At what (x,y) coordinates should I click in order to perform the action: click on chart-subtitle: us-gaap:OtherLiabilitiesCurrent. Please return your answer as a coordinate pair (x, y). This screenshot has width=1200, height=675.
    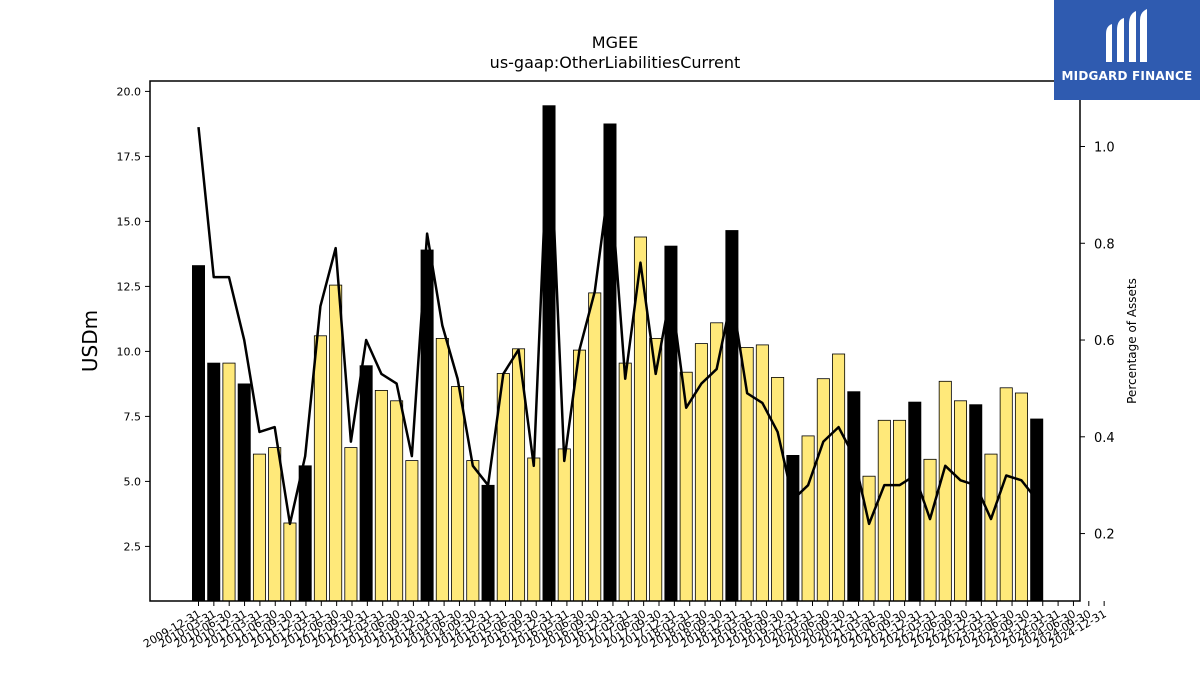
    Looking at the image, I should click on (615, 62).